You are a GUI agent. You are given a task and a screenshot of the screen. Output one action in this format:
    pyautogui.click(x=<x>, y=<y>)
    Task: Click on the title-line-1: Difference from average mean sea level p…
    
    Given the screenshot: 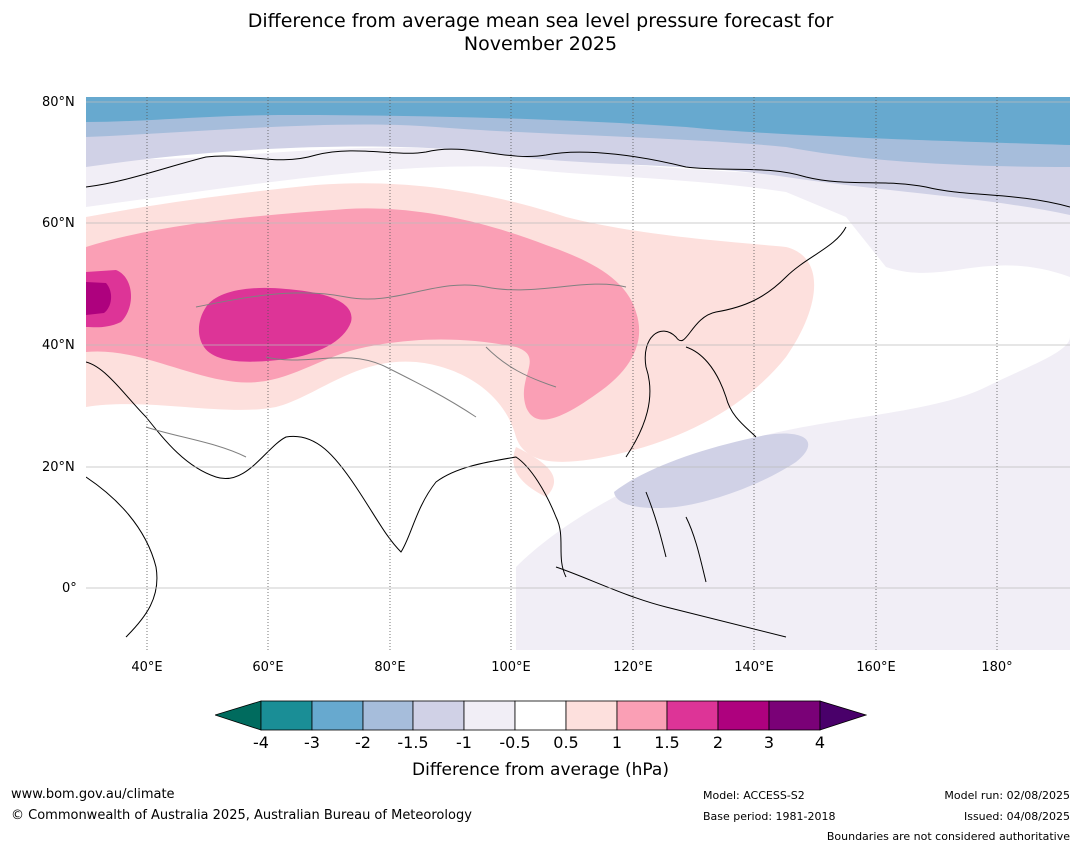 What is the action you would take?
    pyautogui.click(x=540, y=21)
    